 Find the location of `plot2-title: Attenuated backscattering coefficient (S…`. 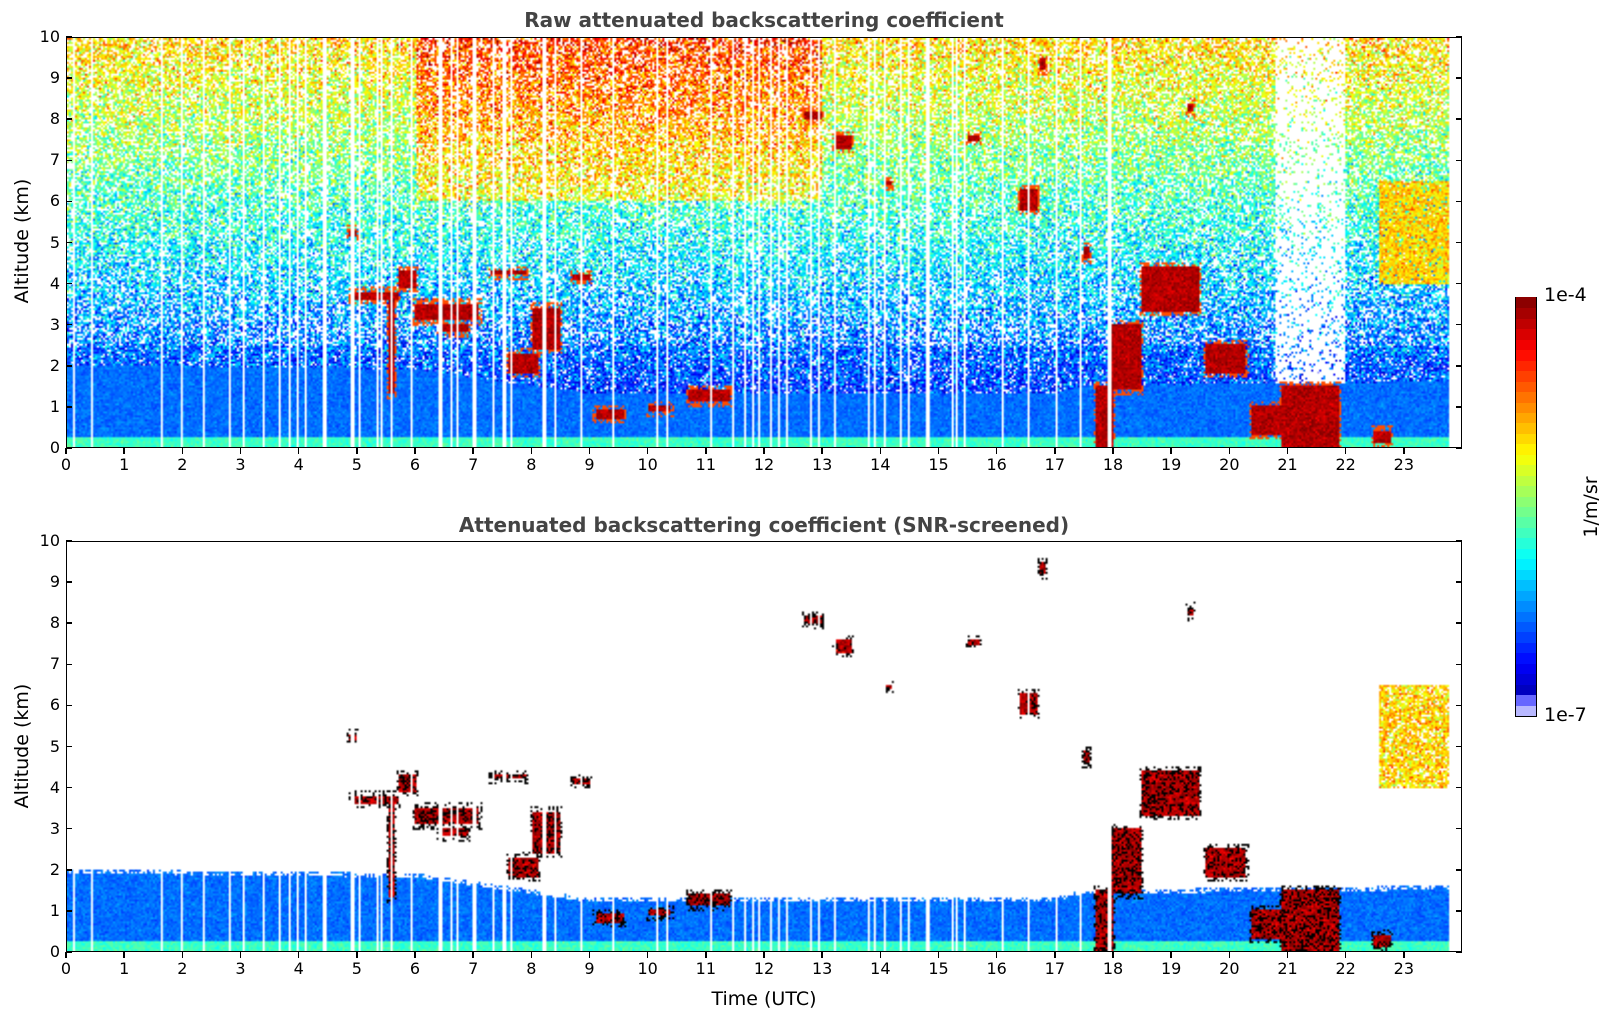

plot2-title: Attenuated backscattering coefficient (S… is located at coordinates (764, 525).